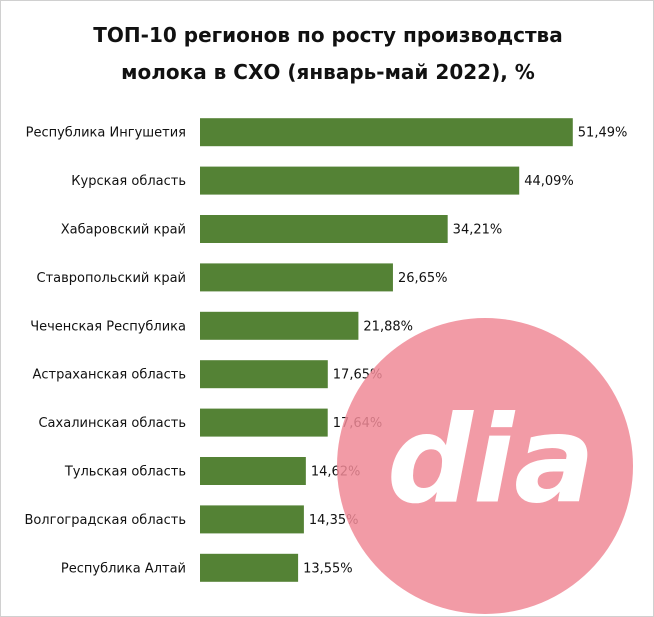  Describe the element at coordinates (128, 181) in the screenshot. I see `y-tick-label: Курская область` at that location.